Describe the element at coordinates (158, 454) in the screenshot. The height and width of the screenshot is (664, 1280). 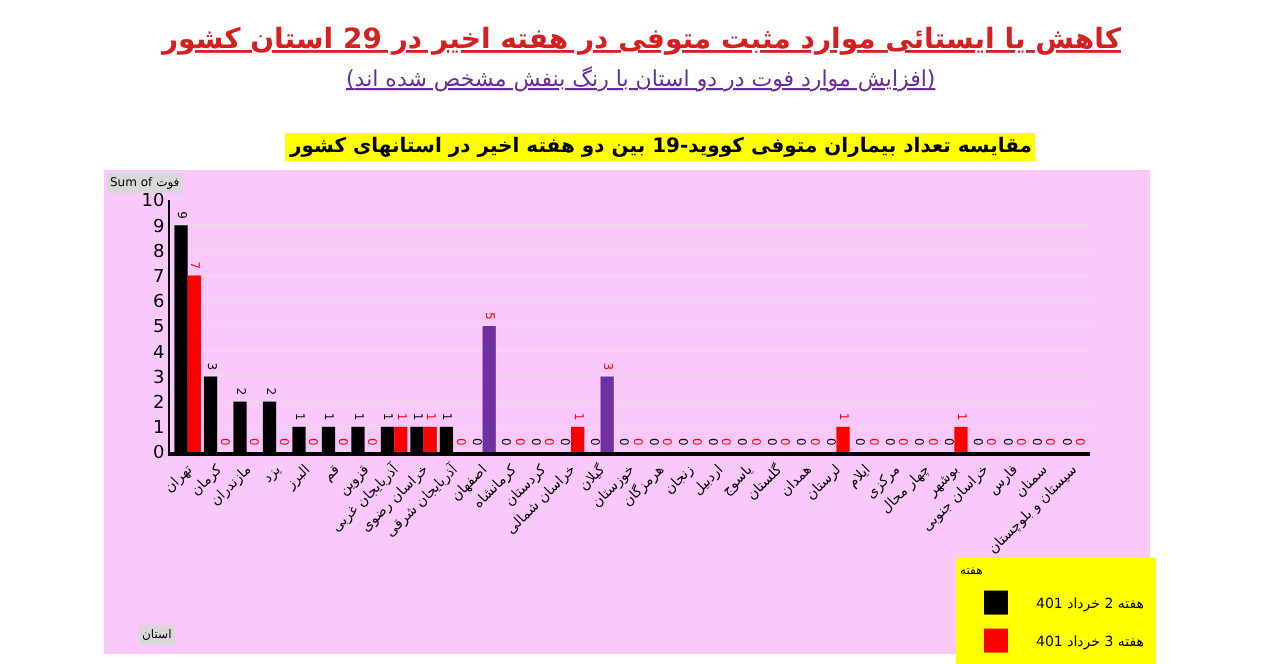
I see `y-tick-label: 0` at that location.